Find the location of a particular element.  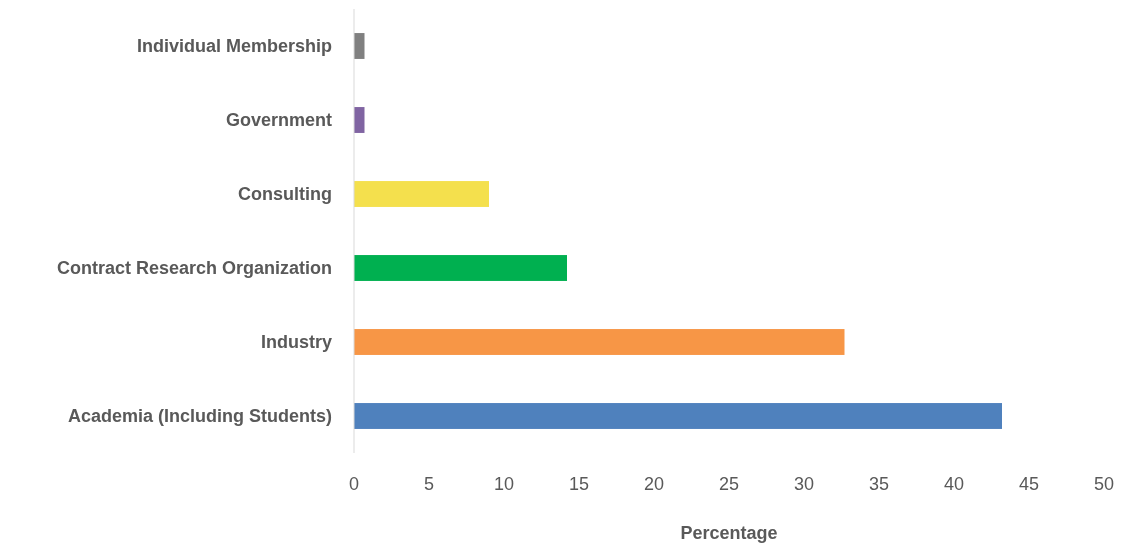

x-tick-label: 35 is located at coordinates (879, 484).